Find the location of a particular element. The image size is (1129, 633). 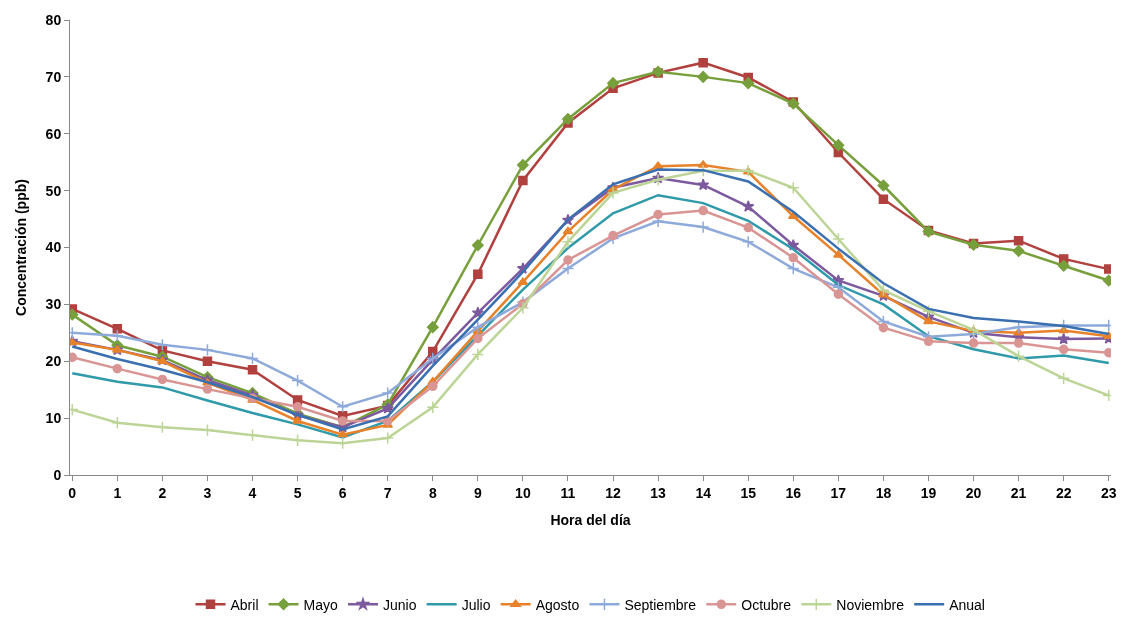

legend-label: Julio is located at coordinates (476, 604).